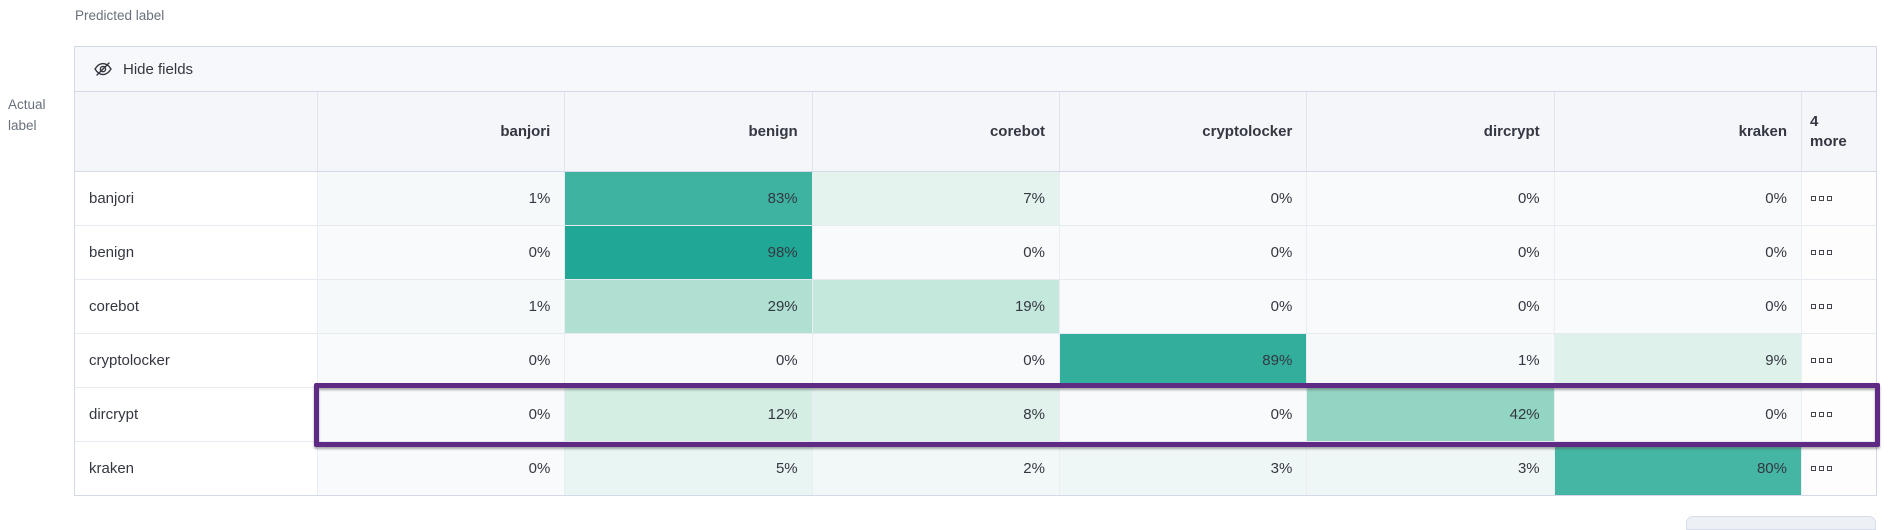 The image size is (1896, 530). What do you see at coordinates (196, 360) in the screenshot?
I see `row-label-cryptolocker: cryptolocker` at bounding box center [196, 360].